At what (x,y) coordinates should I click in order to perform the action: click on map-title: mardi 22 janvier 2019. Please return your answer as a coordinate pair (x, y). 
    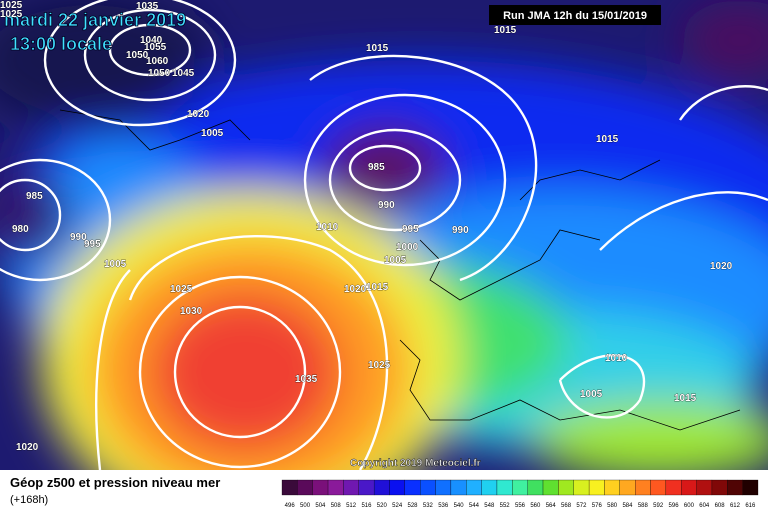
    Looking at the image, I should click on (95, 20).